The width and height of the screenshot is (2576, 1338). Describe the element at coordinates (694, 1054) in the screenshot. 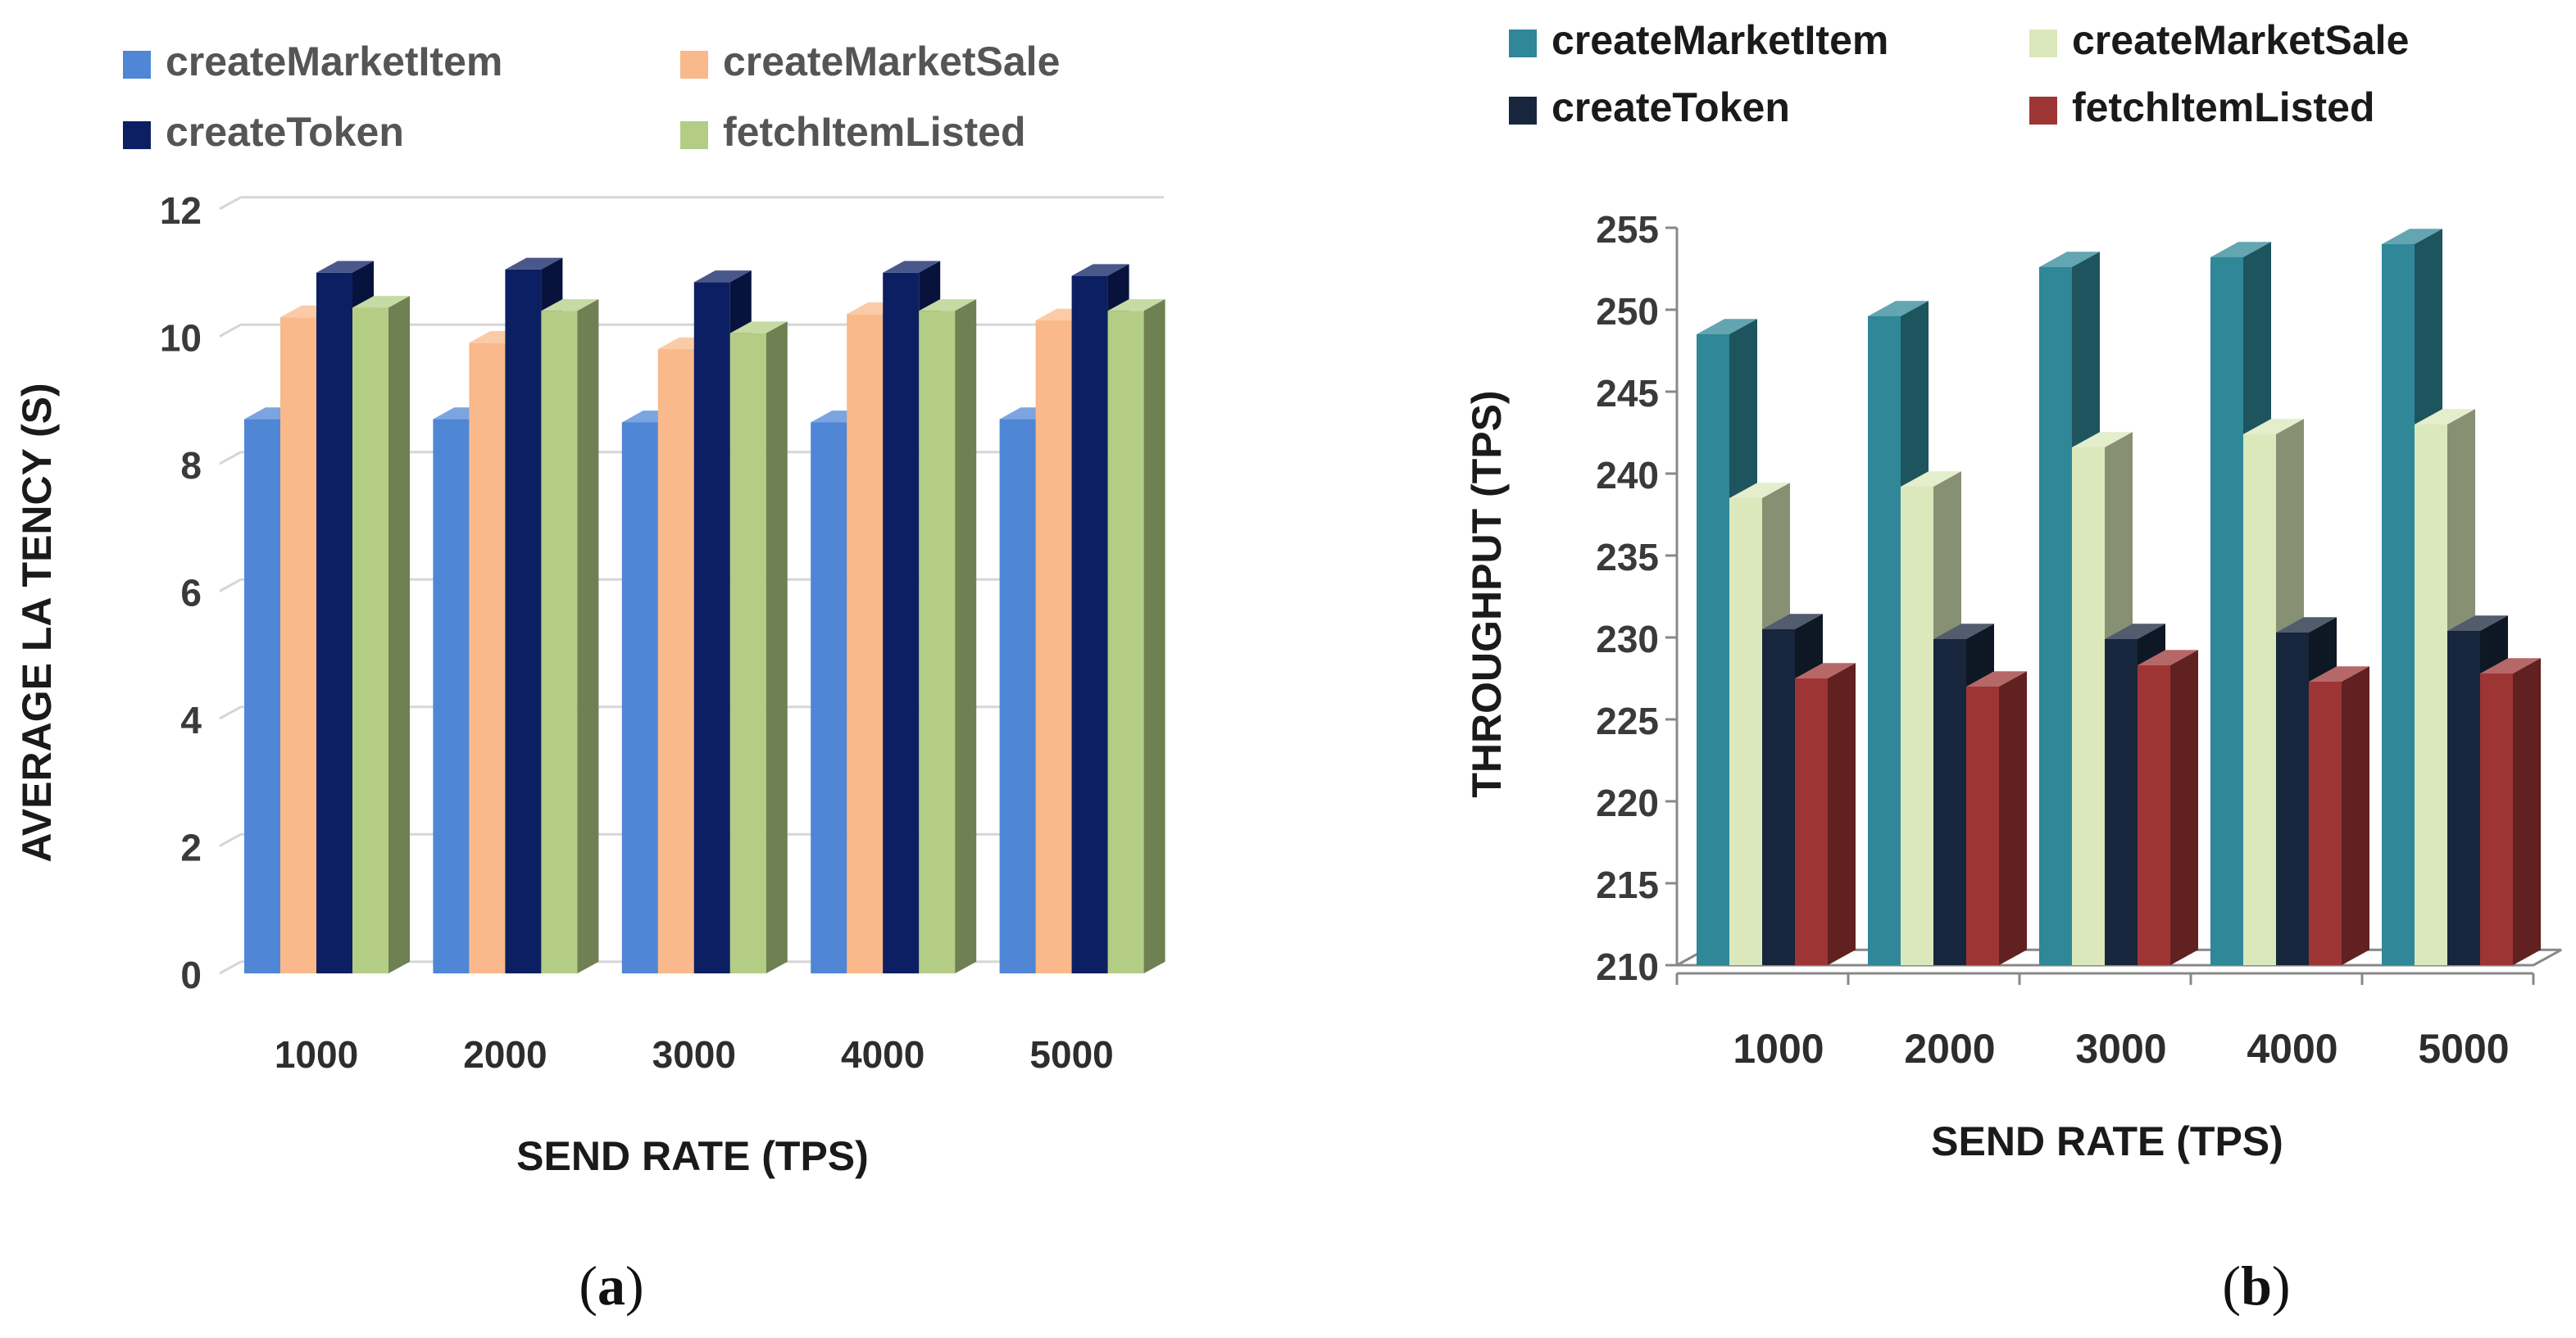

I see `x-tick-label-3000: 3000` at that location.